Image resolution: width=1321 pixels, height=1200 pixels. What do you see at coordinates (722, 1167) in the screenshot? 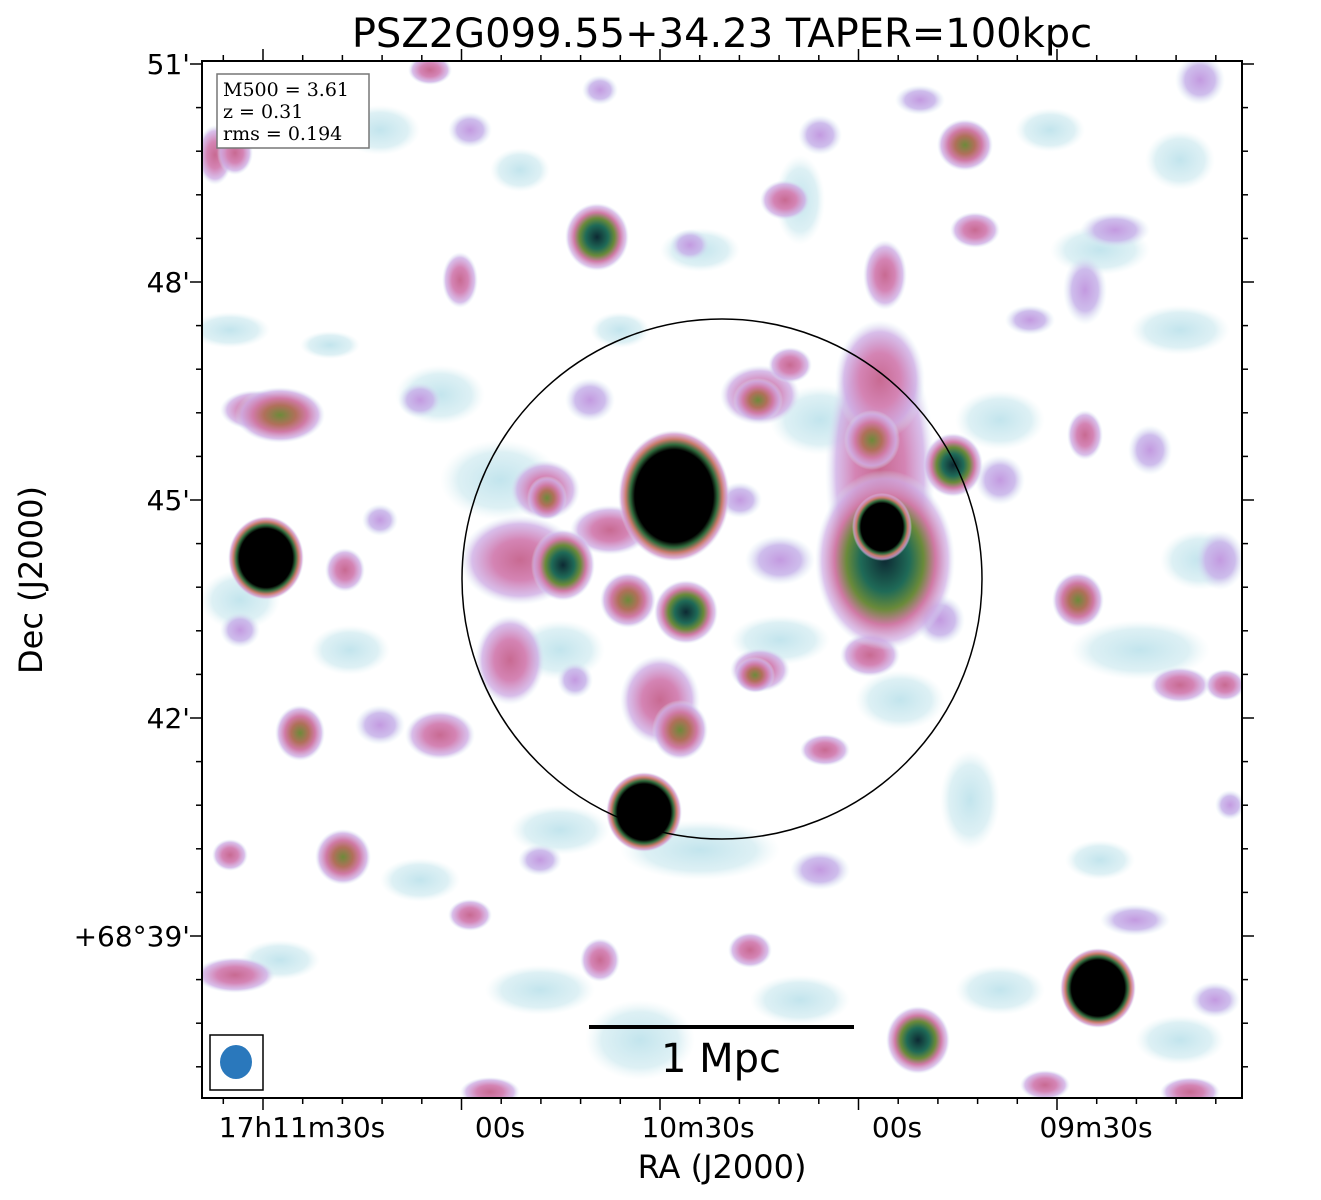
I see `x-axis-label: RA (J2000)` at bounding box center [722, 1167].